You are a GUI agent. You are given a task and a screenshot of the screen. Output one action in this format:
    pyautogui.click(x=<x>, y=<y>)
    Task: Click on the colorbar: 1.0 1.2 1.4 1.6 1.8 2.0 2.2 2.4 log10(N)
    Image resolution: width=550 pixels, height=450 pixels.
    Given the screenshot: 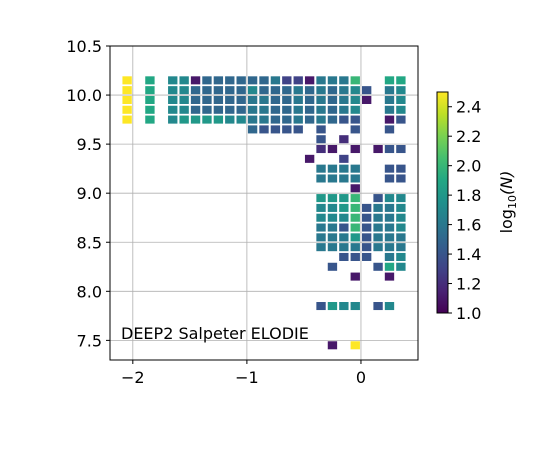 What is the action you would take?
    pyautogui.click(x=477, y=207)
    